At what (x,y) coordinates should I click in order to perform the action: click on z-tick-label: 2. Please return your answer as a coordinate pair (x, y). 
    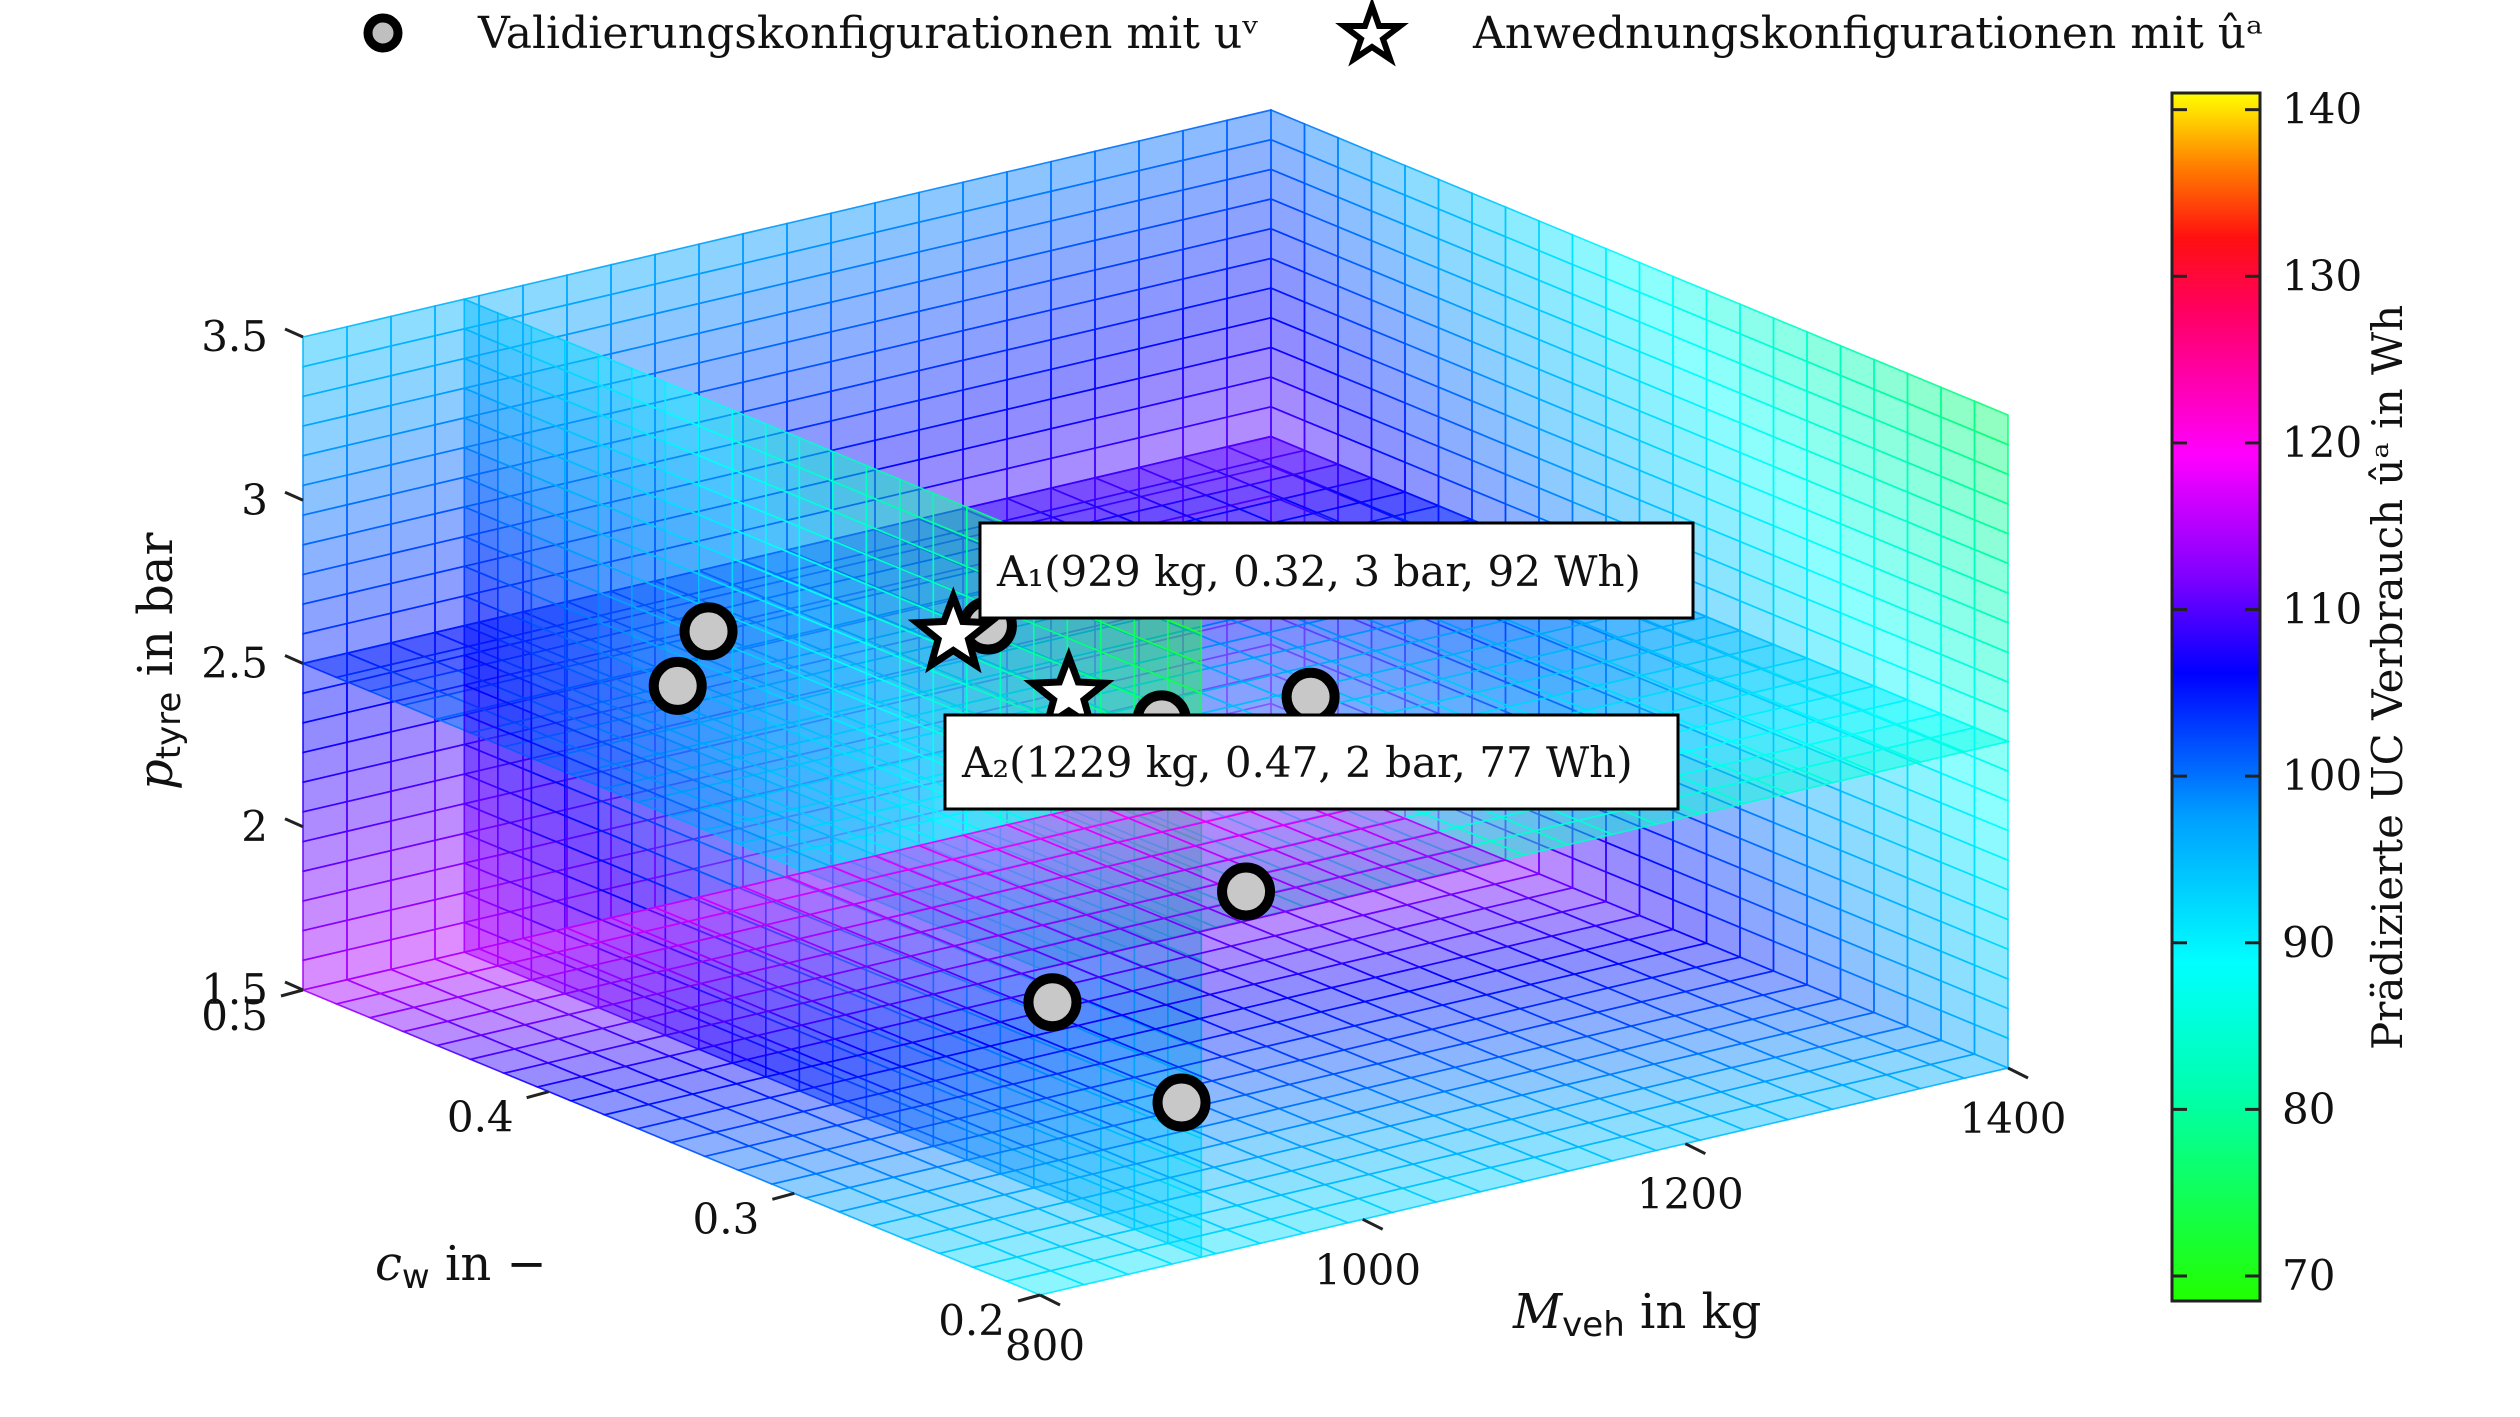
    Looking at the image, I should click on (254, 826).